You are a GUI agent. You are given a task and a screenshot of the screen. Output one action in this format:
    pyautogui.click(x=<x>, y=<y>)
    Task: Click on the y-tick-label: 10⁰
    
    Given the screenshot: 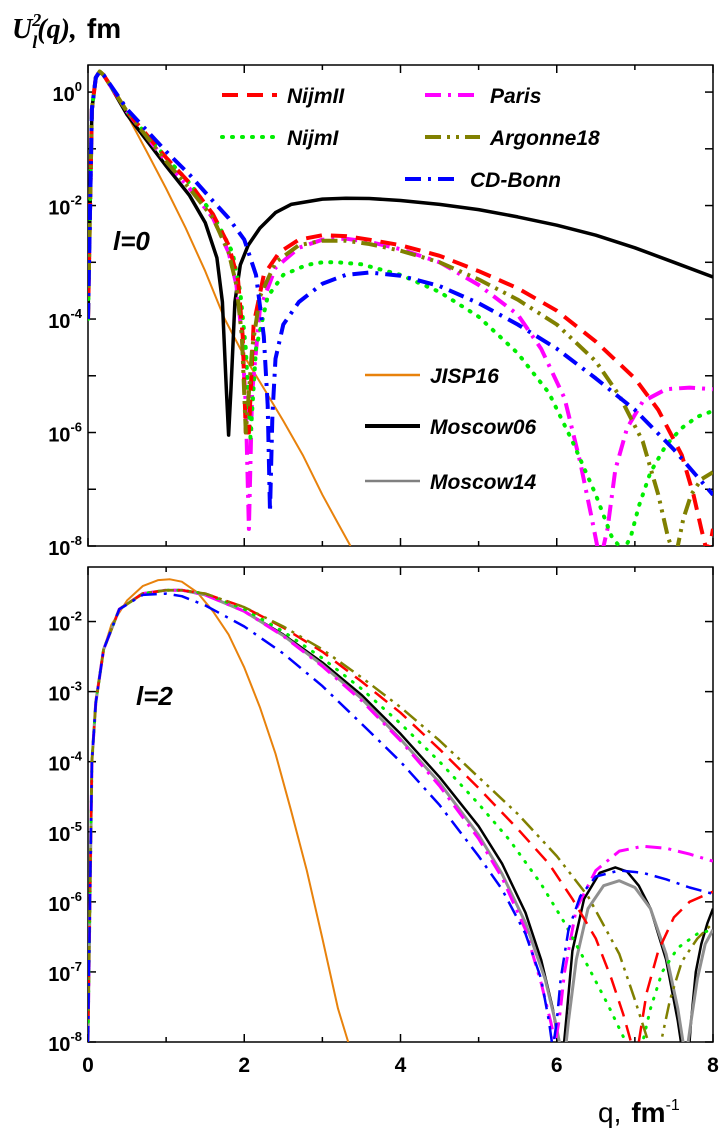 What is the action you would take?
    pyautogui.click(x=67, y=92)
    